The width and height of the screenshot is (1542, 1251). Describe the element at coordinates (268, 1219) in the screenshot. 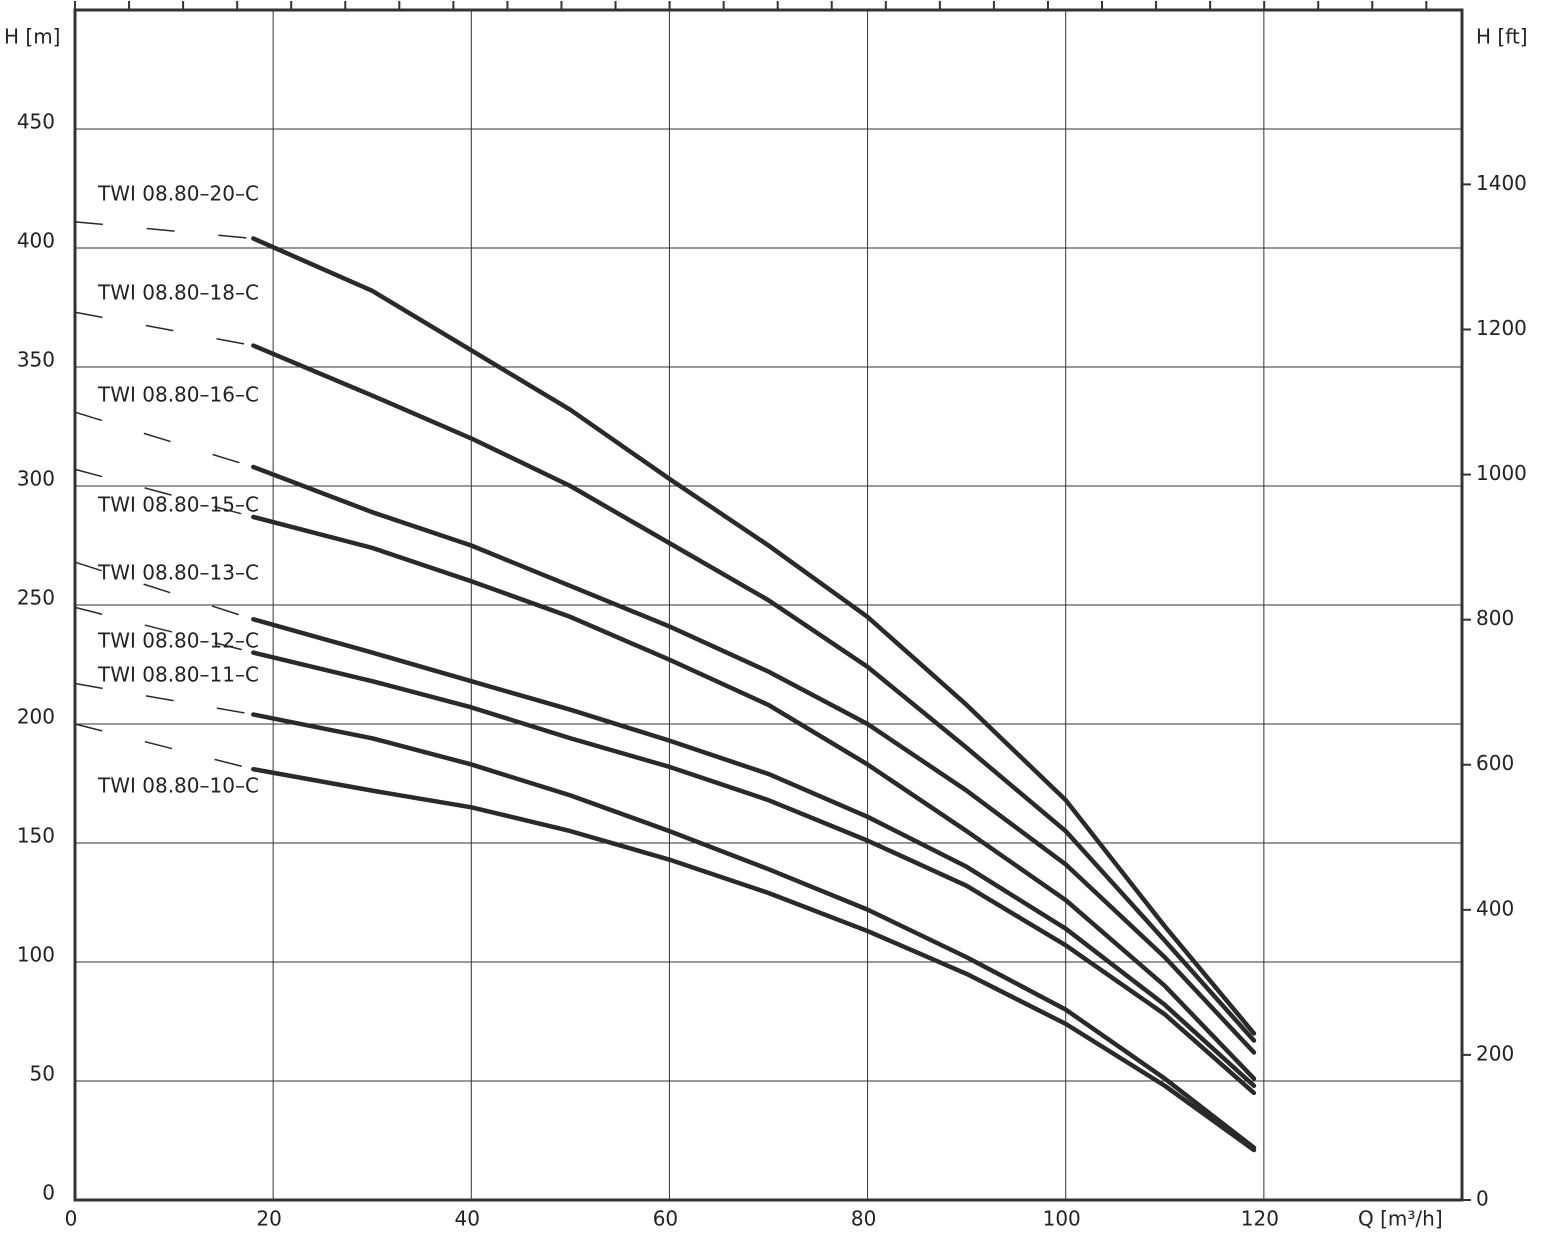

I see `x-tick-label: 20` at that location.